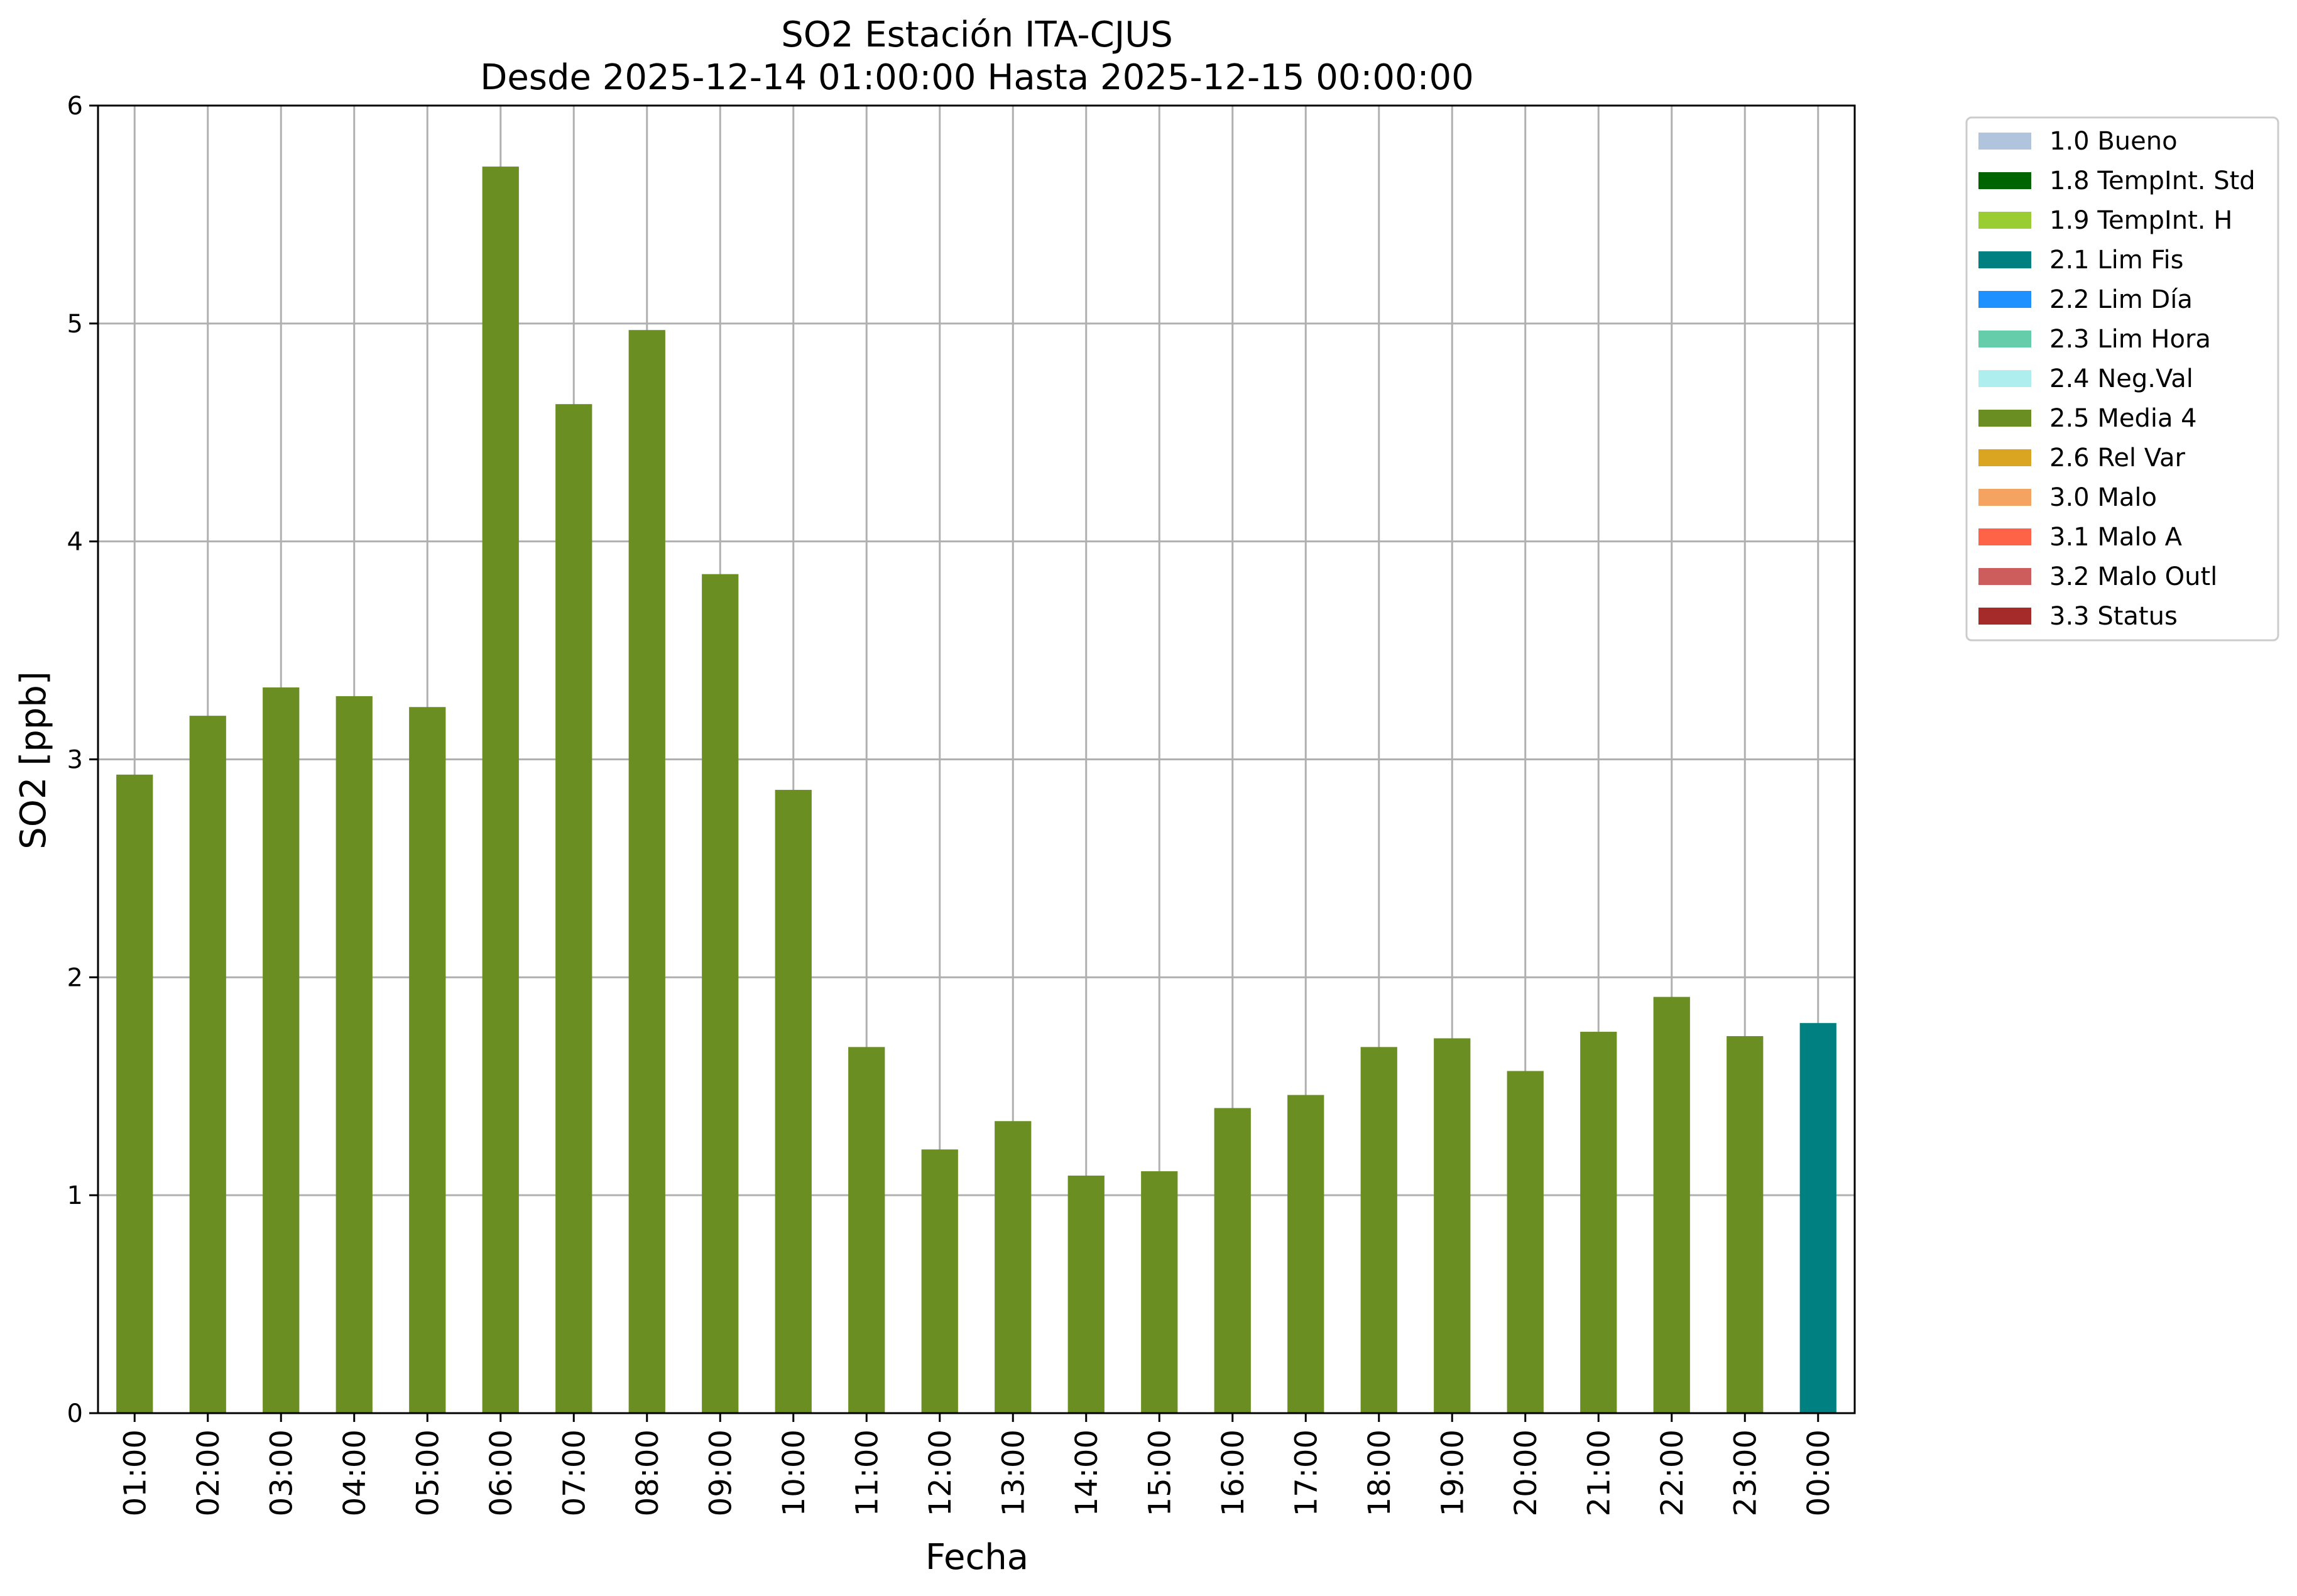 This screenshot has width=2297, height=1596. What do you see at coordinates (977, 34) in the screenshot?
I see `chart-title: SO2 Estación ITA-CJUS` at bounding box center [977, 34].